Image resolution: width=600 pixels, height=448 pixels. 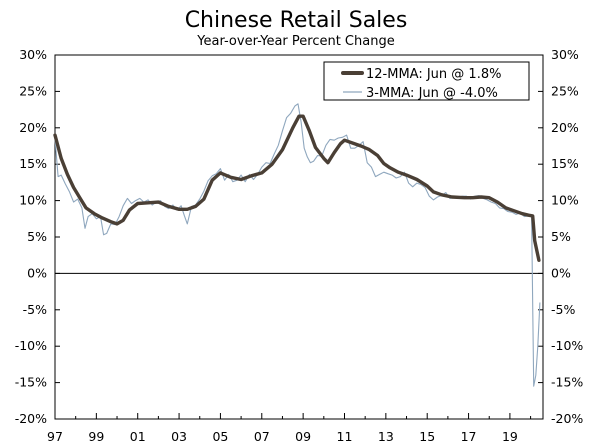 What do you see at coordinates (33, 54) in the screenshot?
I see `y-tick-label-left: 30%` at bounding box center [33, 54].